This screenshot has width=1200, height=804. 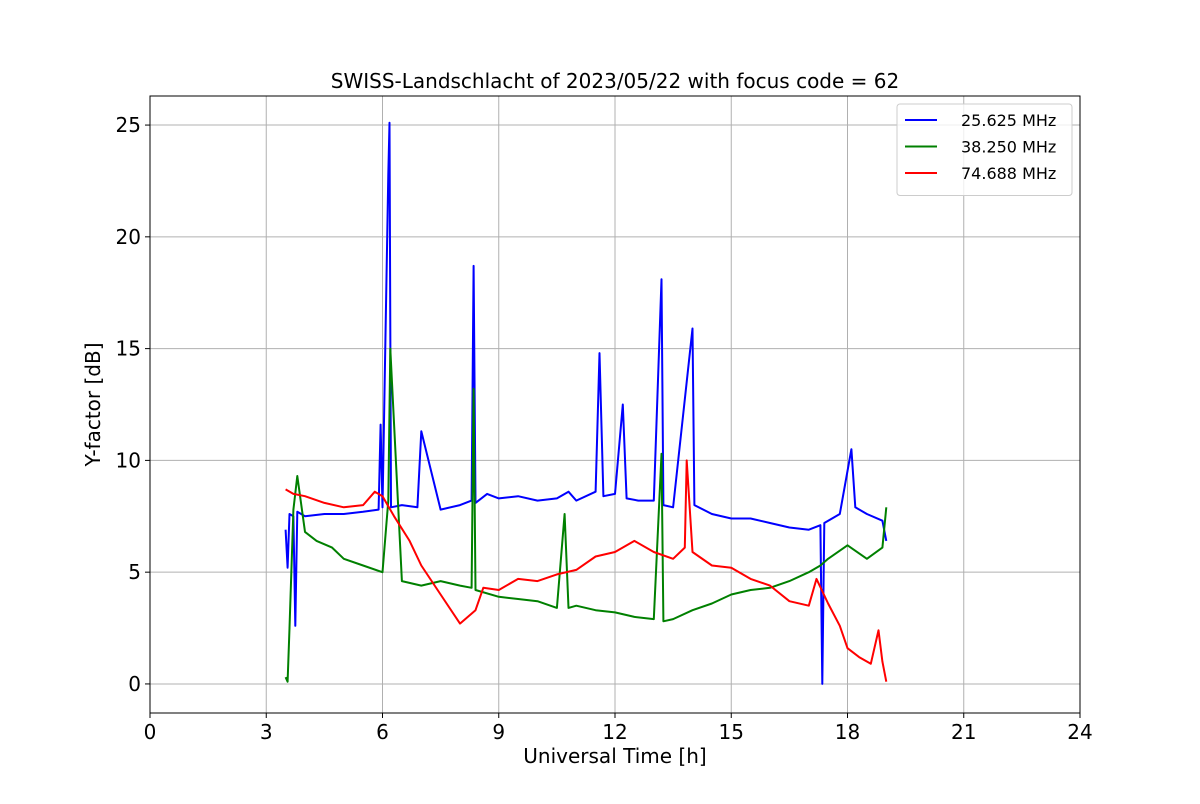 I want to click on x-tick-label: 12, so click(x=614, y=732).